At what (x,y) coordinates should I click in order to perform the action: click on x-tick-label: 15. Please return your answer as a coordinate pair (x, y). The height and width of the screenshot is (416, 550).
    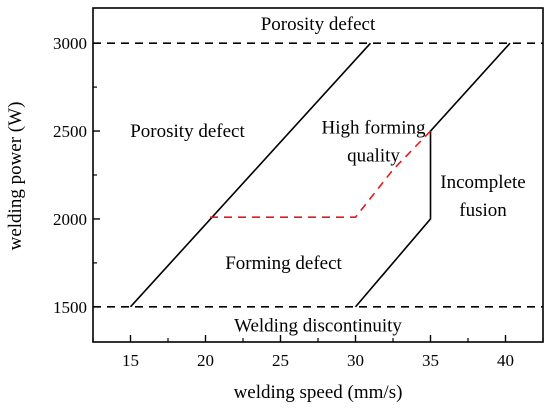
    Looking at the image, I should click on (130, 360).